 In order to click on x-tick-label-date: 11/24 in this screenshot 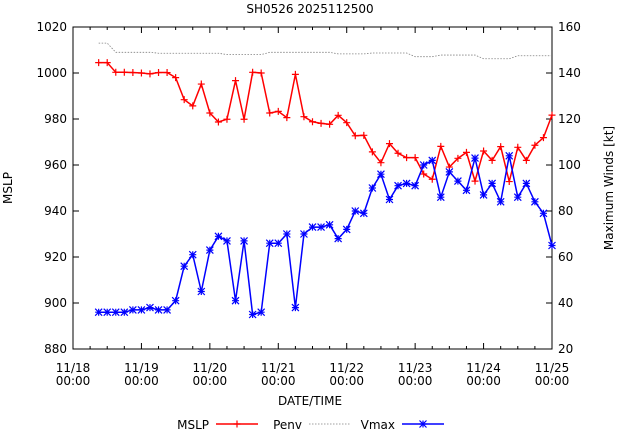, I will do `click(483, 368)`.